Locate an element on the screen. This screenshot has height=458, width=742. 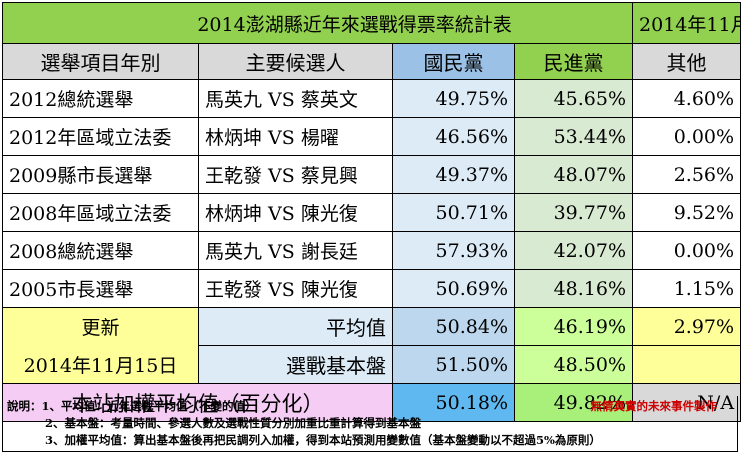
average-dpp: 46.19% is located at coordinates (573, 326).